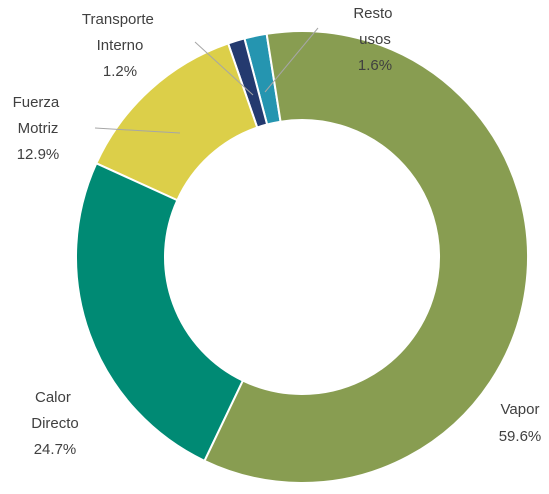 Image resolution: width=549 pixels, height=494 pixels. I want to click on label-line: usos, so click(375, 39).